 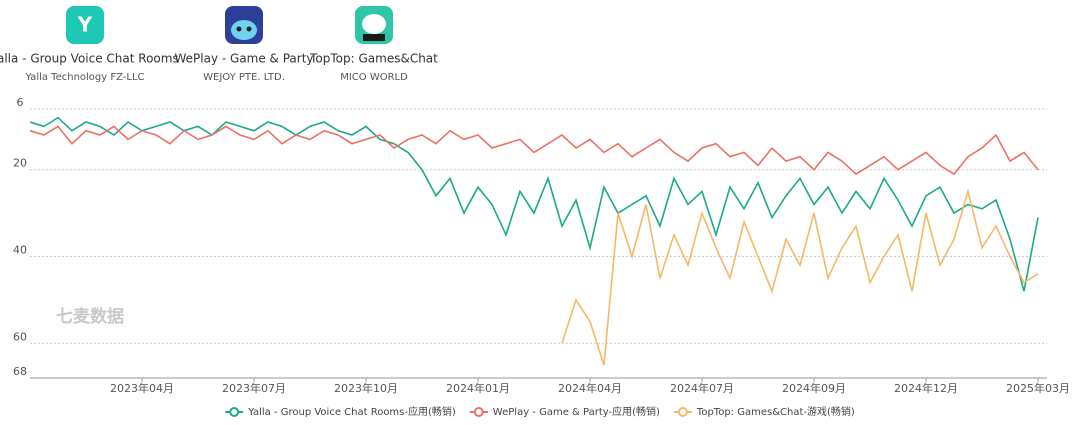 What do you see at coordinates (1038, 388) in the screenshot?
I see `x-tick-label: 2025年03月` at bounding box center [1038, 388].